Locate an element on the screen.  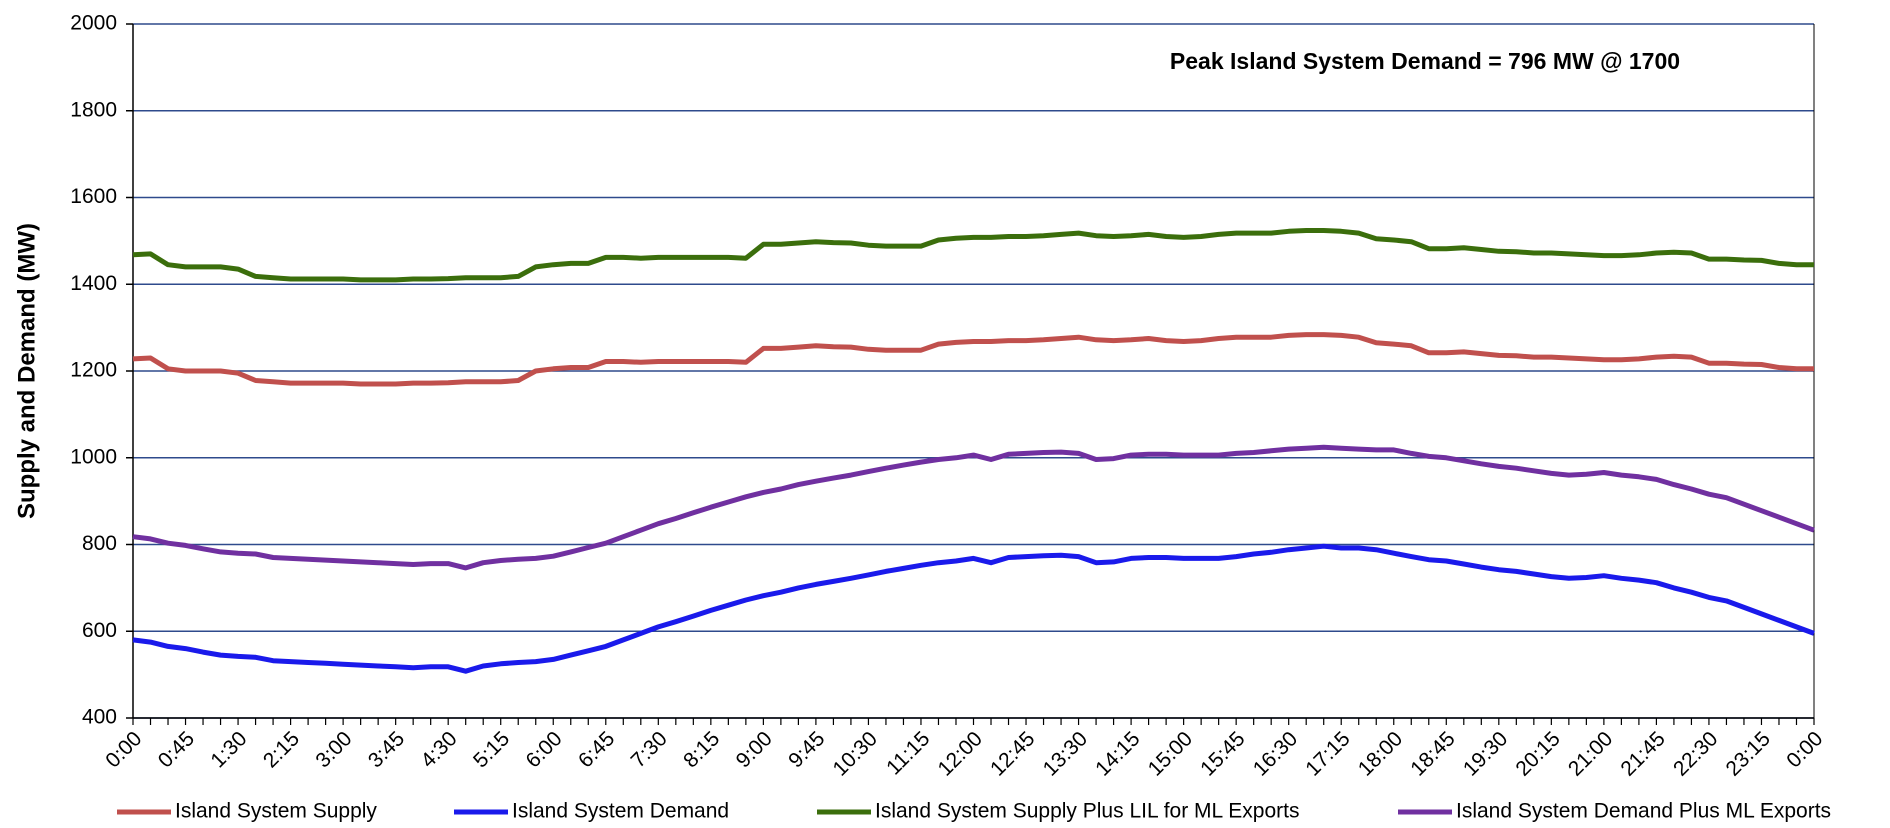
x-tick-label: 20:15 is located at coordinates (1537, 753).